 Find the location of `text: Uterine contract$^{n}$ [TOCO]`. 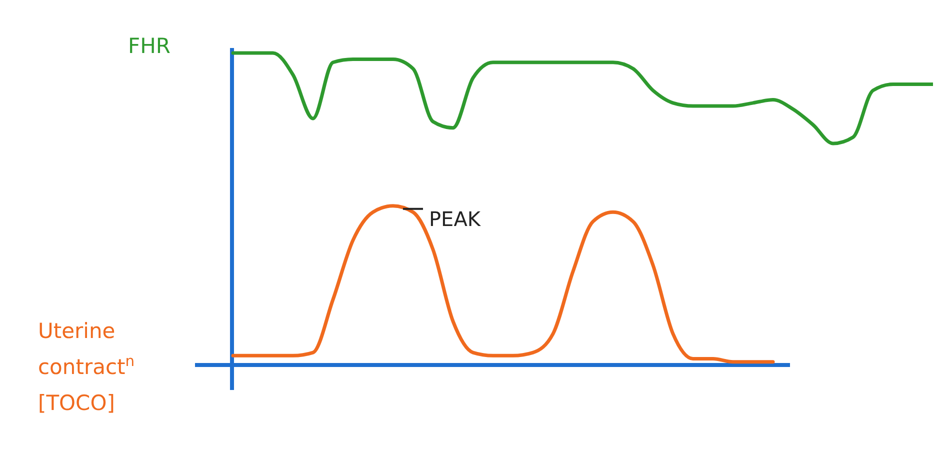

text: Uterine contract$^{n}$ [TOCO] is located at coordinates (86, 367).